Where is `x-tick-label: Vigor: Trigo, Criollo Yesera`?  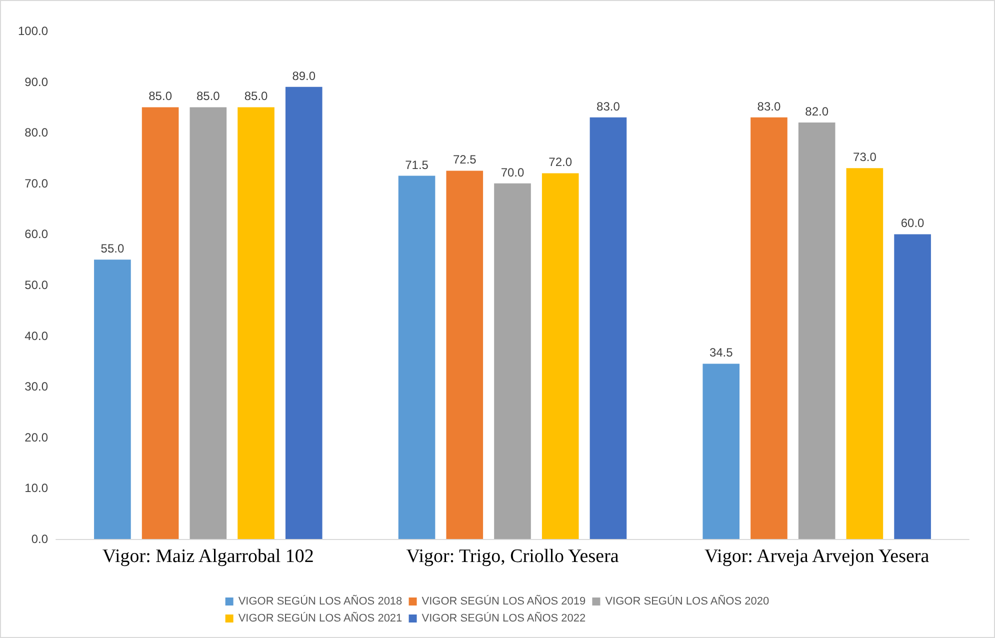
x-tick-label: Vigor: Trigo, Criollo Yesera is located at coordinates (513, 556).